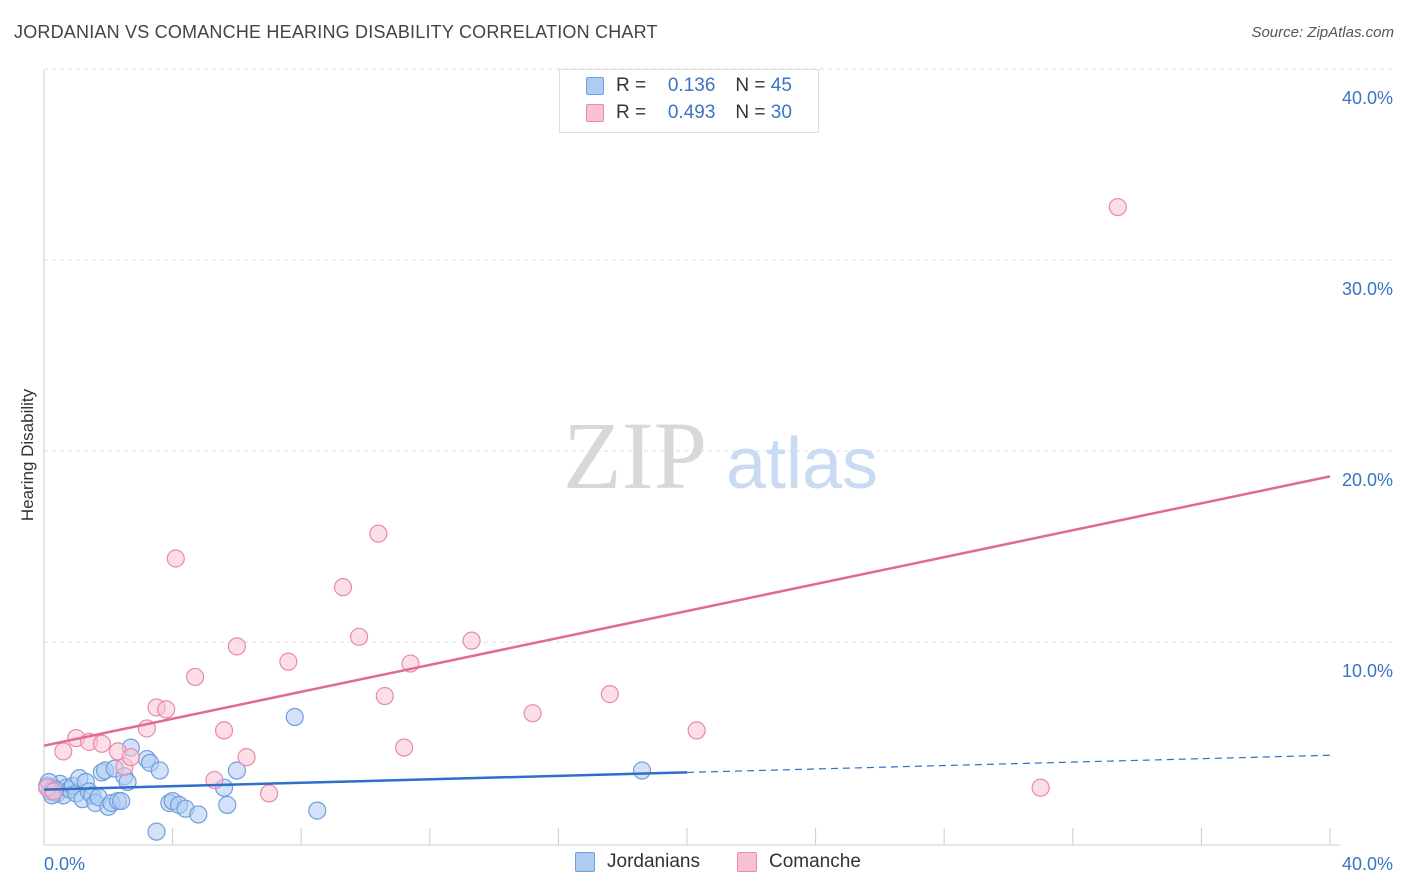 The height and width of the screenshot is (892, 1406). I want to click on jordanians-swatch, so click(585, 862).